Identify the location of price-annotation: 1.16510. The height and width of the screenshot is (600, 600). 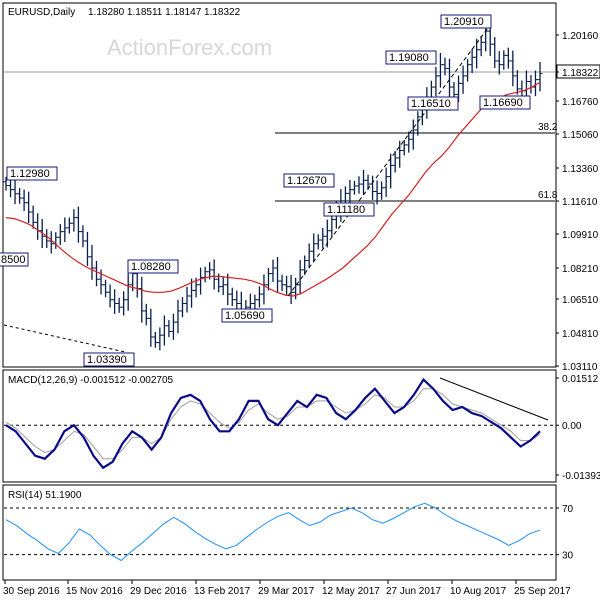
(433, 103).